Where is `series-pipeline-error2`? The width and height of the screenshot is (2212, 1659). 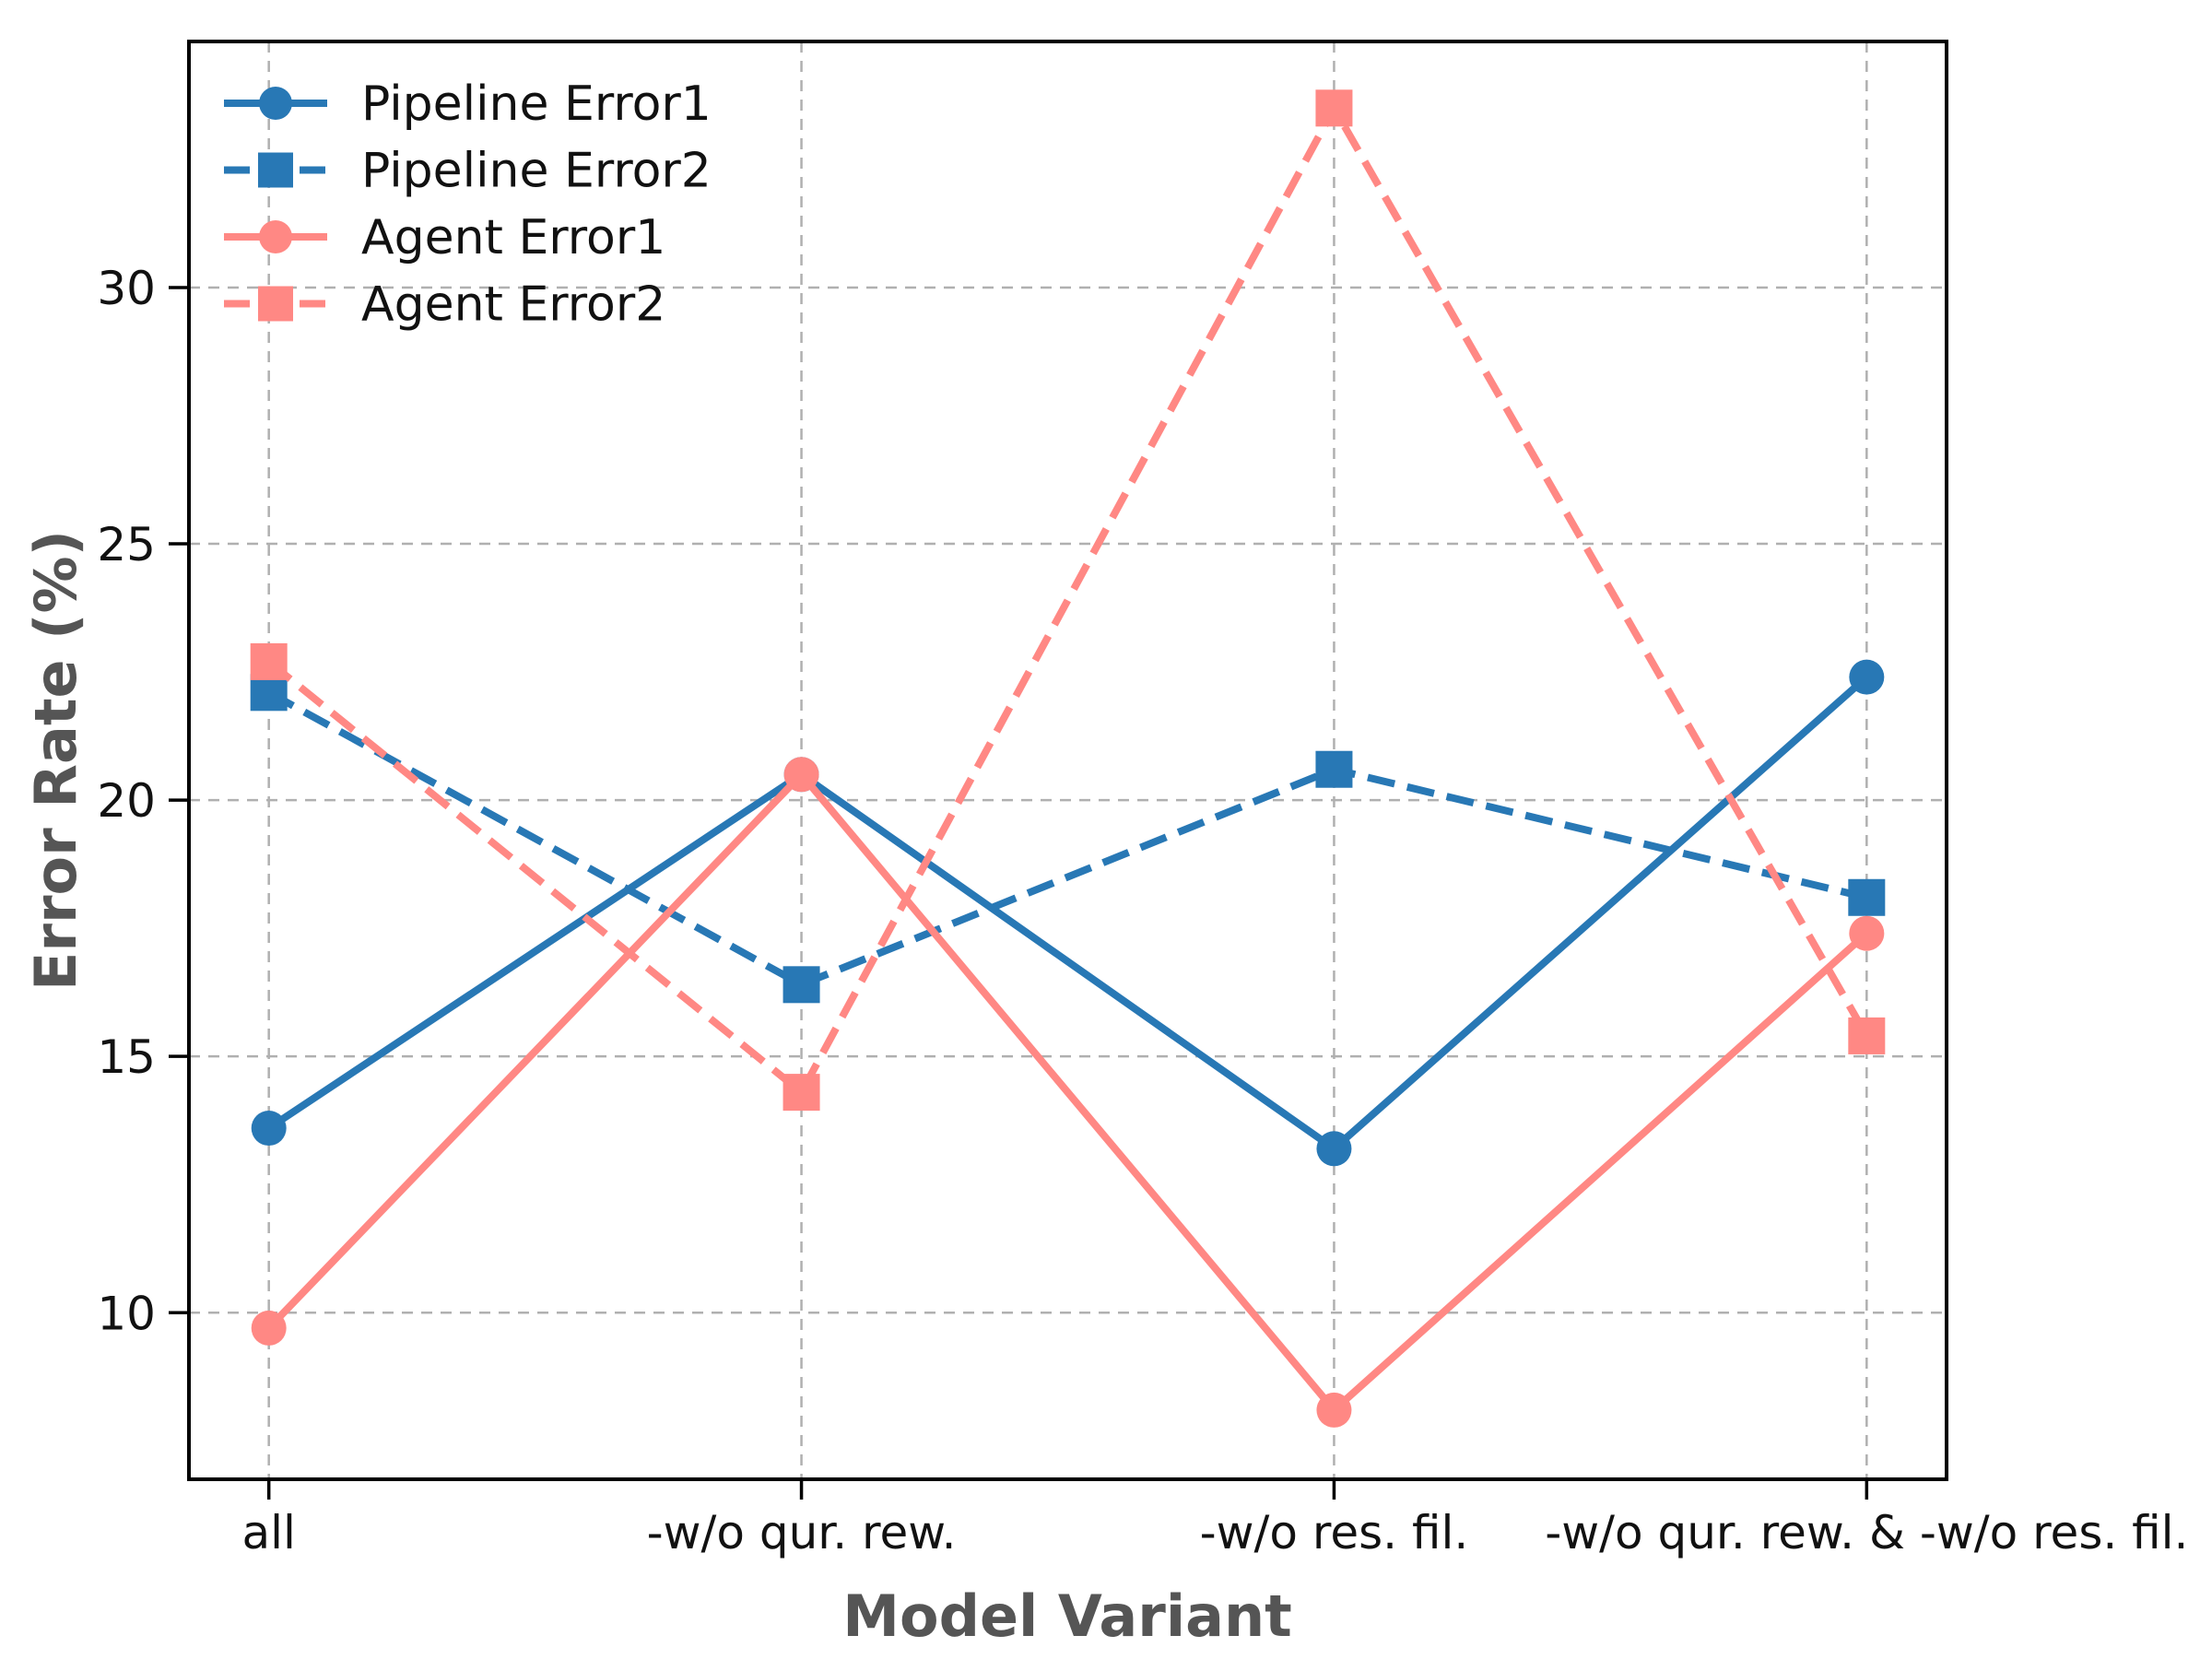
series-pipeline-error2 is located at coordinates (1068, 839).